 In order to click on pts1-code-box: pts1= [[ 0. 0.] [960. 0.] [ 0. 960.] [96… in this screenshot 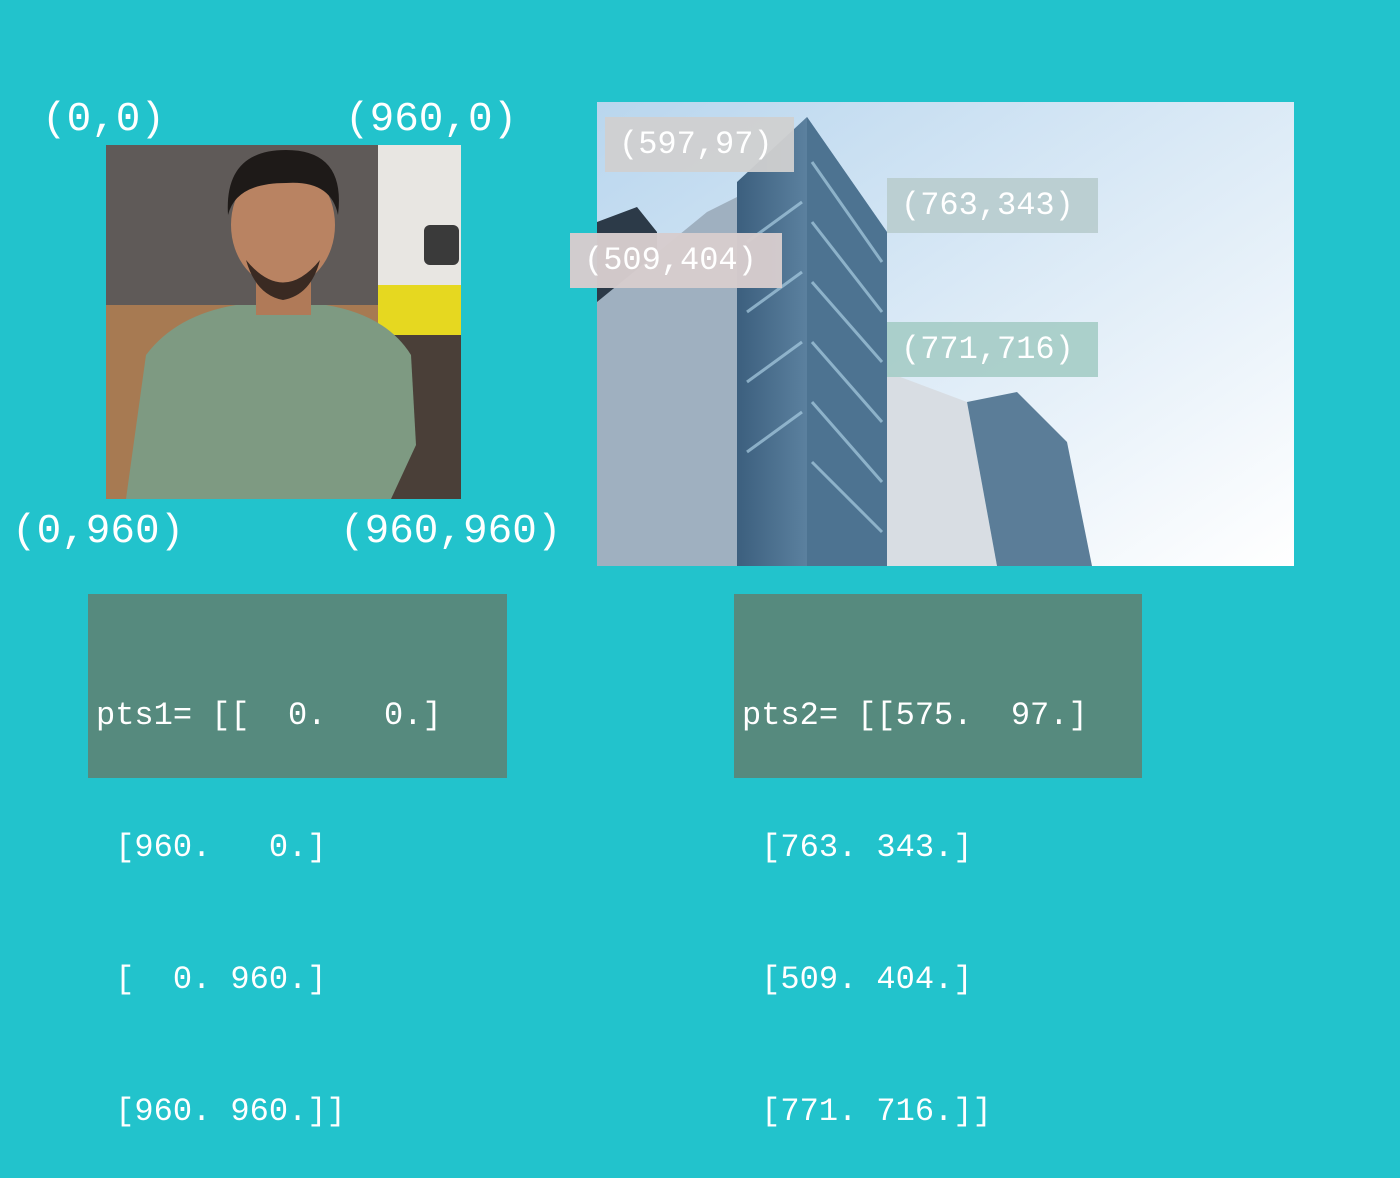, I will do `click(297, 862)`.